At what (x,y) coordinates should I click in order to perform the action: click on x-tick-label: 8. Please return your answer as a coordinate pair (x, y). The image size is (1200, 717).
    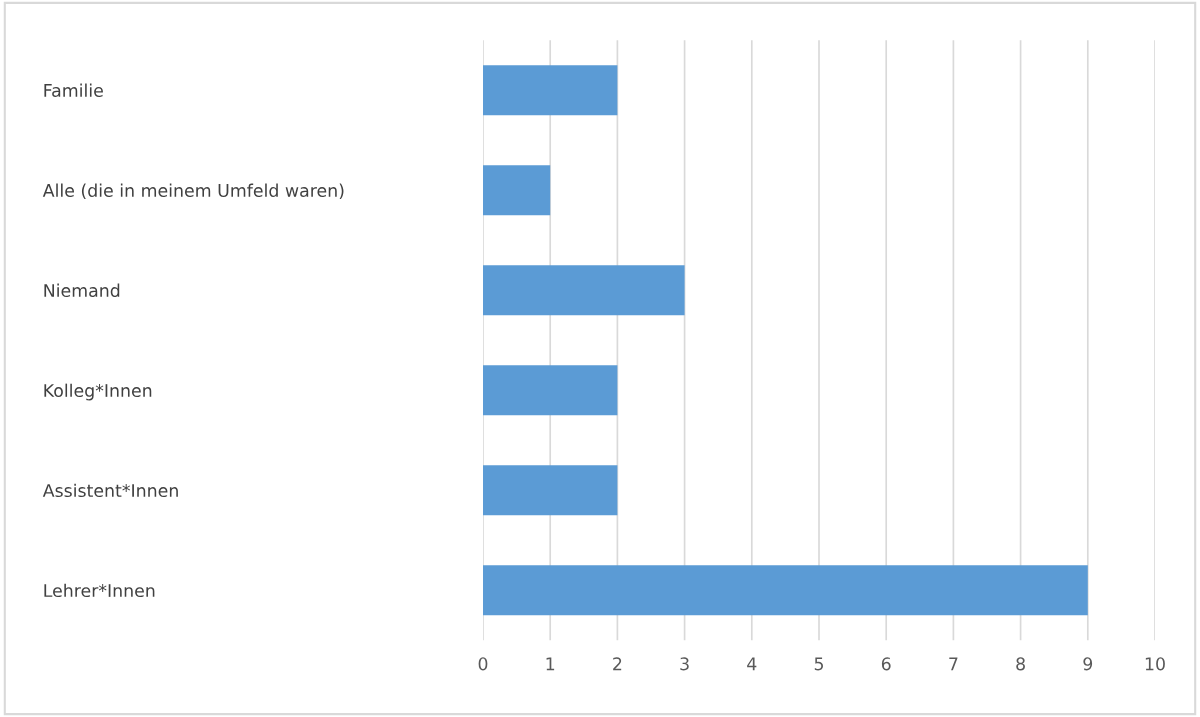
    Looking at the image, I should click on (1020, 664).